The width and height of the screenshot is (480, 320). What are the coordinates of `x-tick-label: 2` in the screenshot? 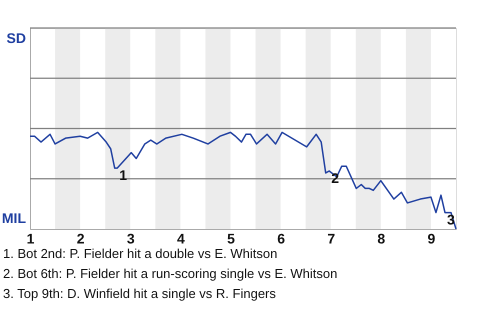 It's located at (80, 238).